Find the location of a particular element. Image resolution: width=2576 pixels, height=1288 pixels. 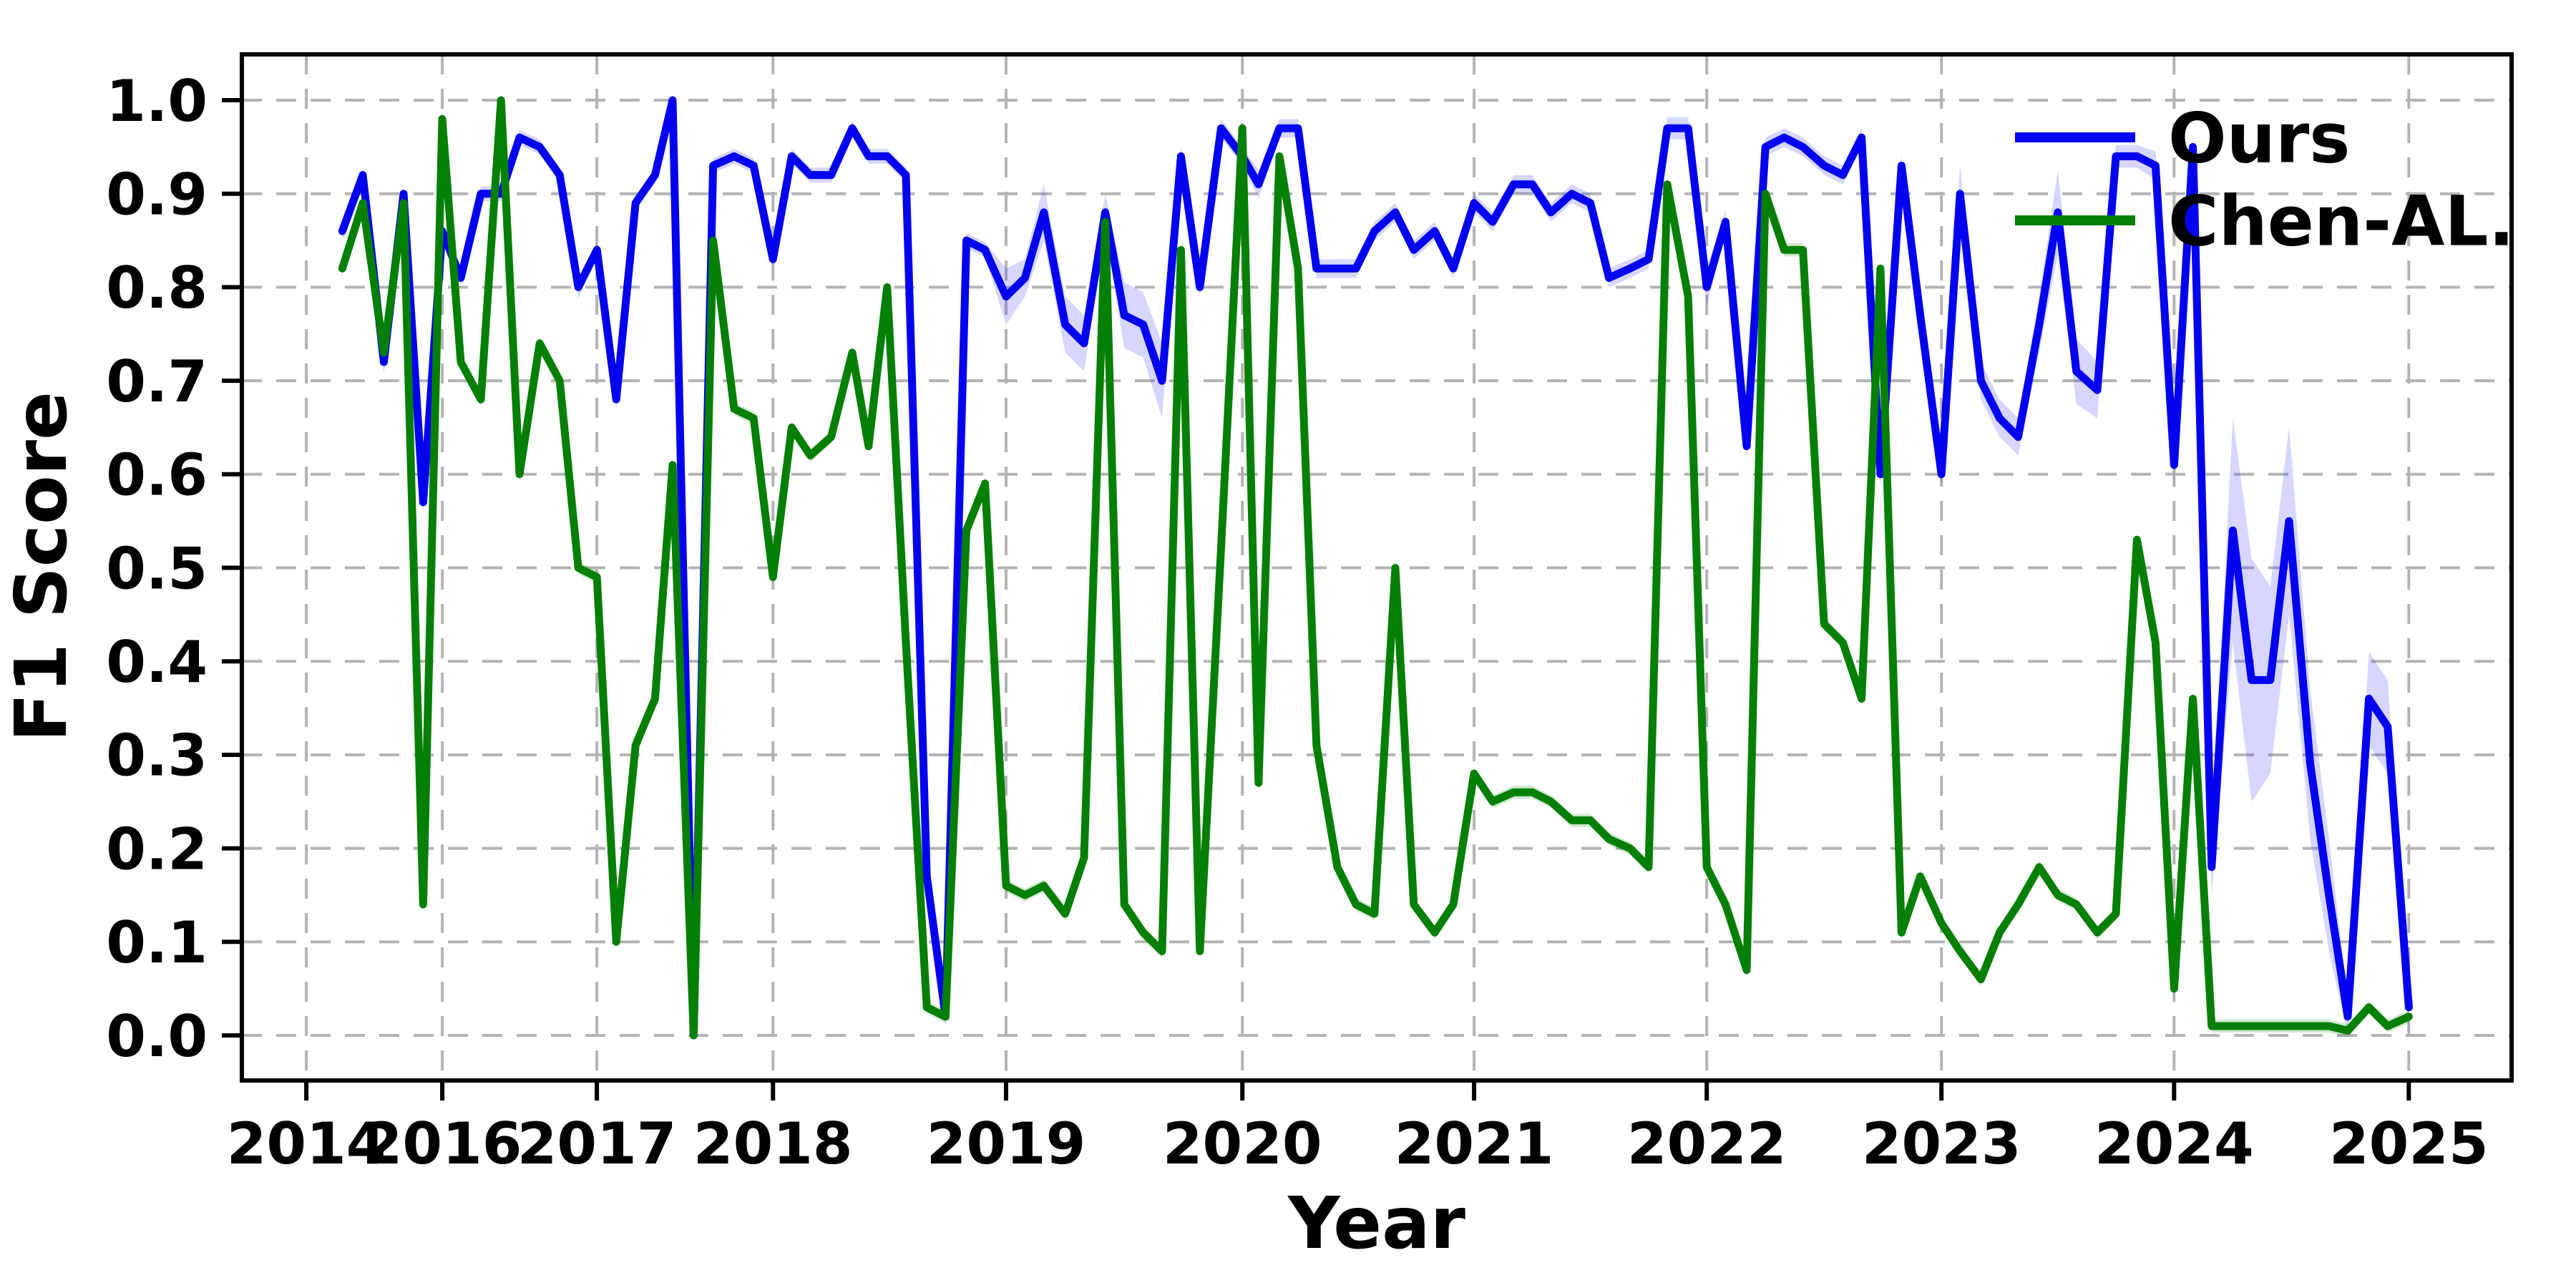

x-axis-title: Year is located at coordinates (1376, 1223).